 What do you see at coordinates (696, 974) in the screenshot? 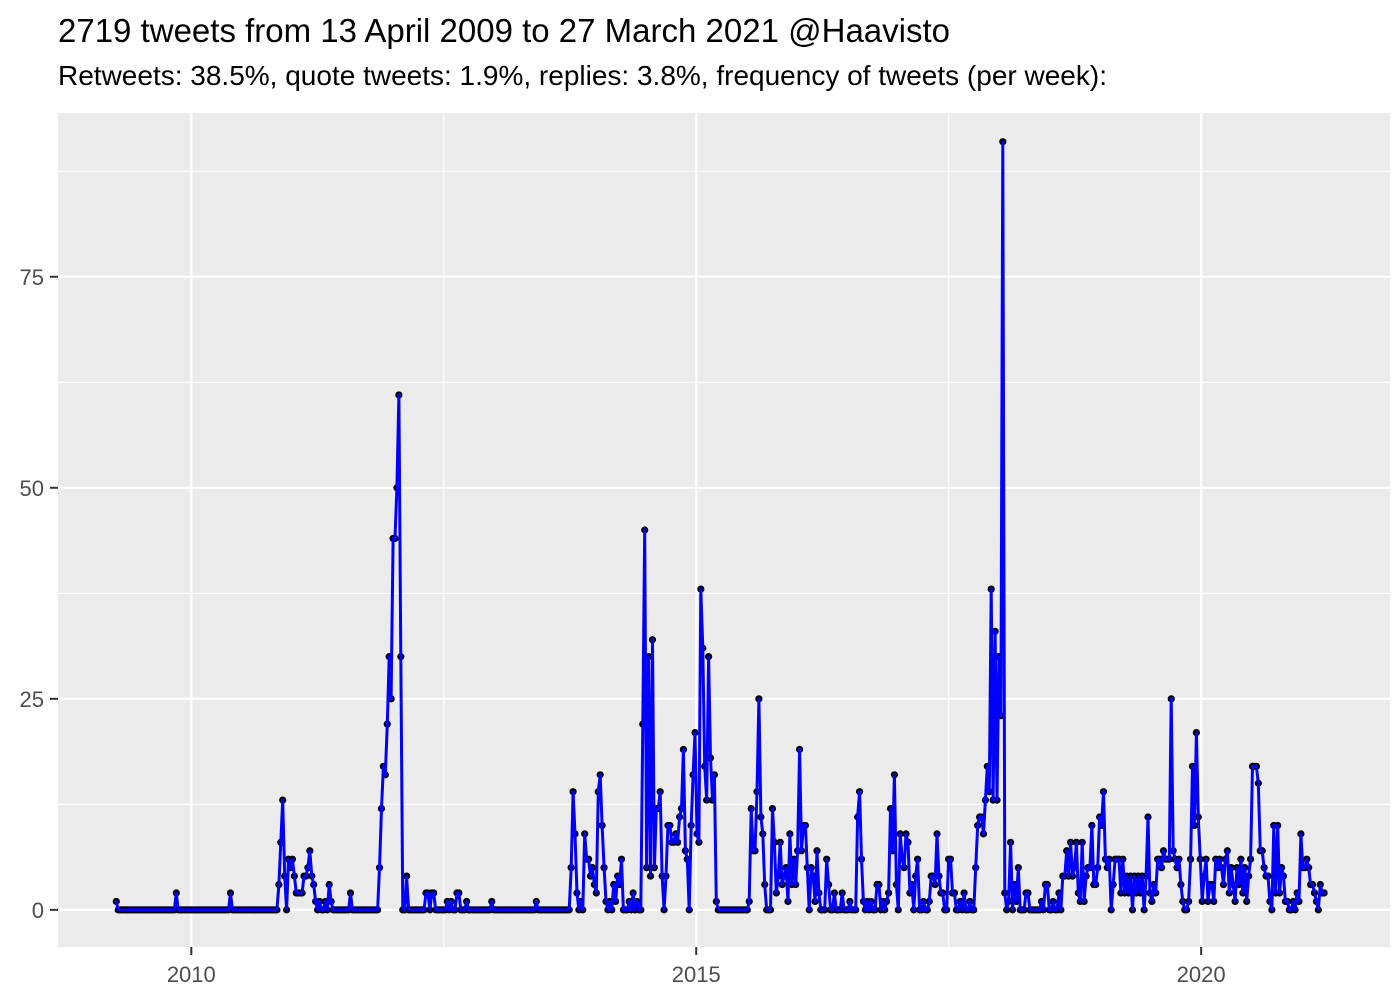
I see `x-tick-label: 2015` at bounding box center [696, 974].